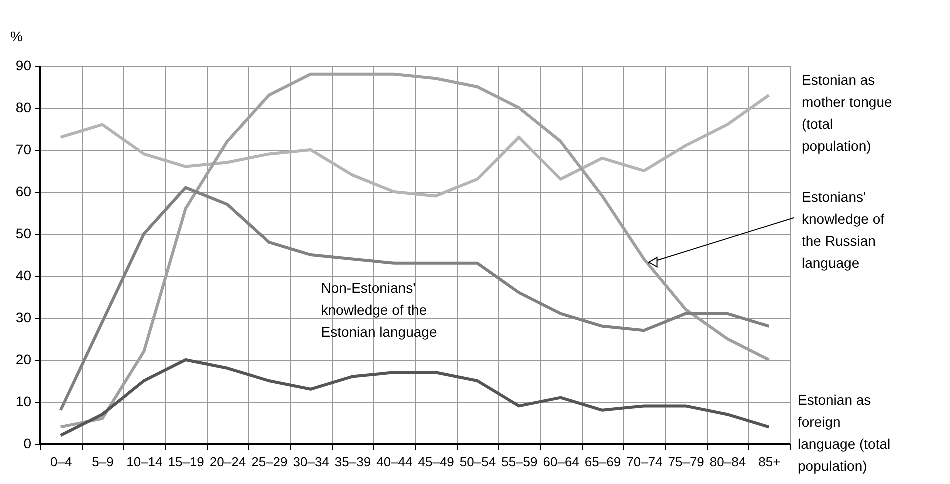 Image resolution: width=950 pixels, height=484 pixels. Describe the element at coordinates (520, 462) in the screenshot. I see `x-tick-label: 55–59` at that location.